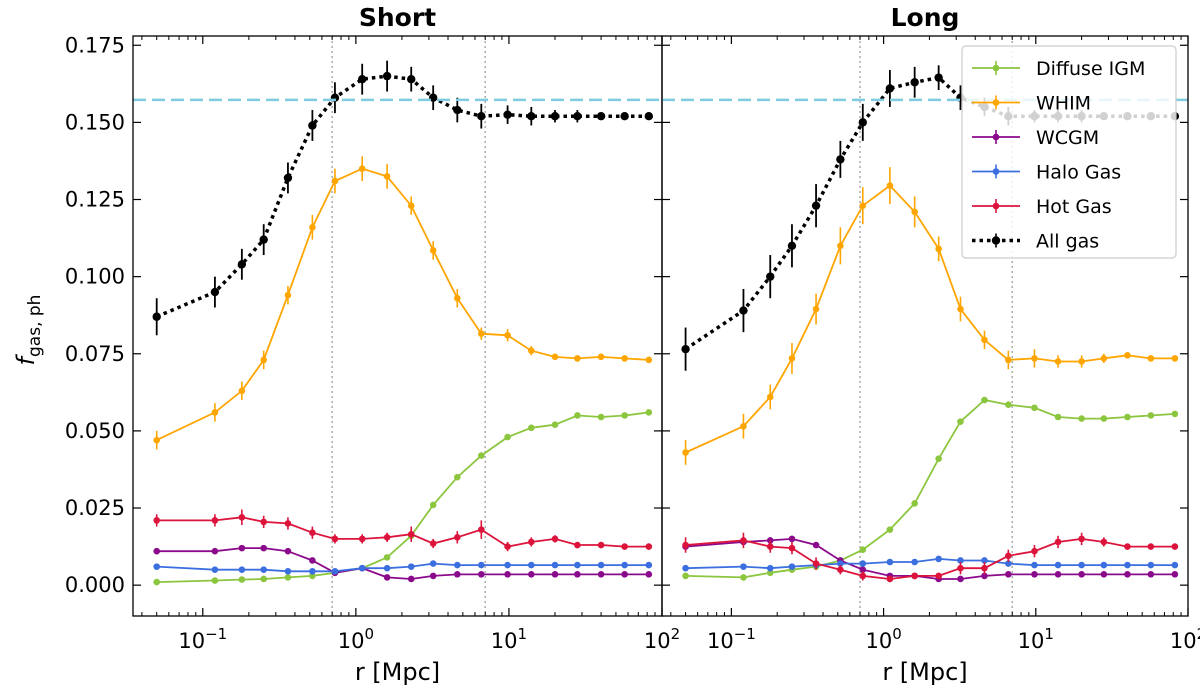  Describe the element at coordinates (95, 277) in the screenshot. I see `y-tick-label: 0.100` at that location.